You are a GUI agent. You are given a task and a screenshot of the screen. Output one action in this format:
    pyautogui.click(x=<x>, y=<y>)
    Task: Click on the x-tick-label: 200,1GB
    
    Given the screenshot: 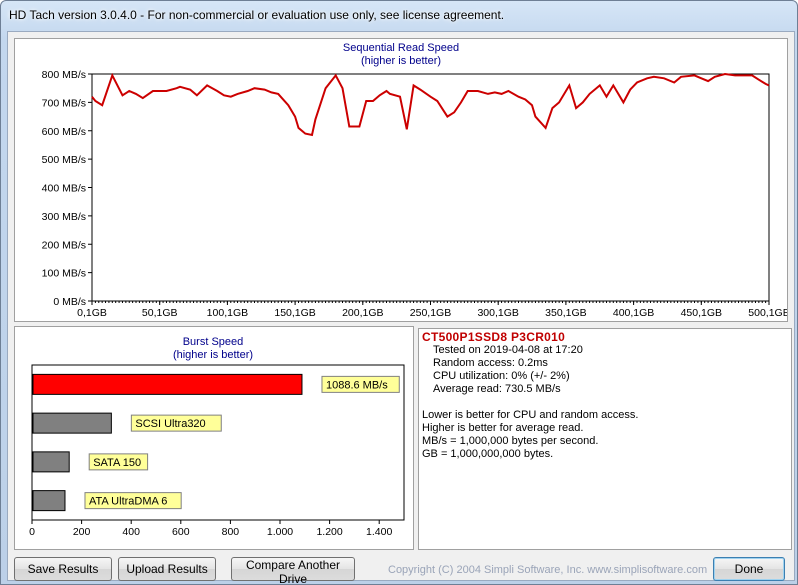 What is the action you would take?
    pyautogui.click(x=362, y=313)
    